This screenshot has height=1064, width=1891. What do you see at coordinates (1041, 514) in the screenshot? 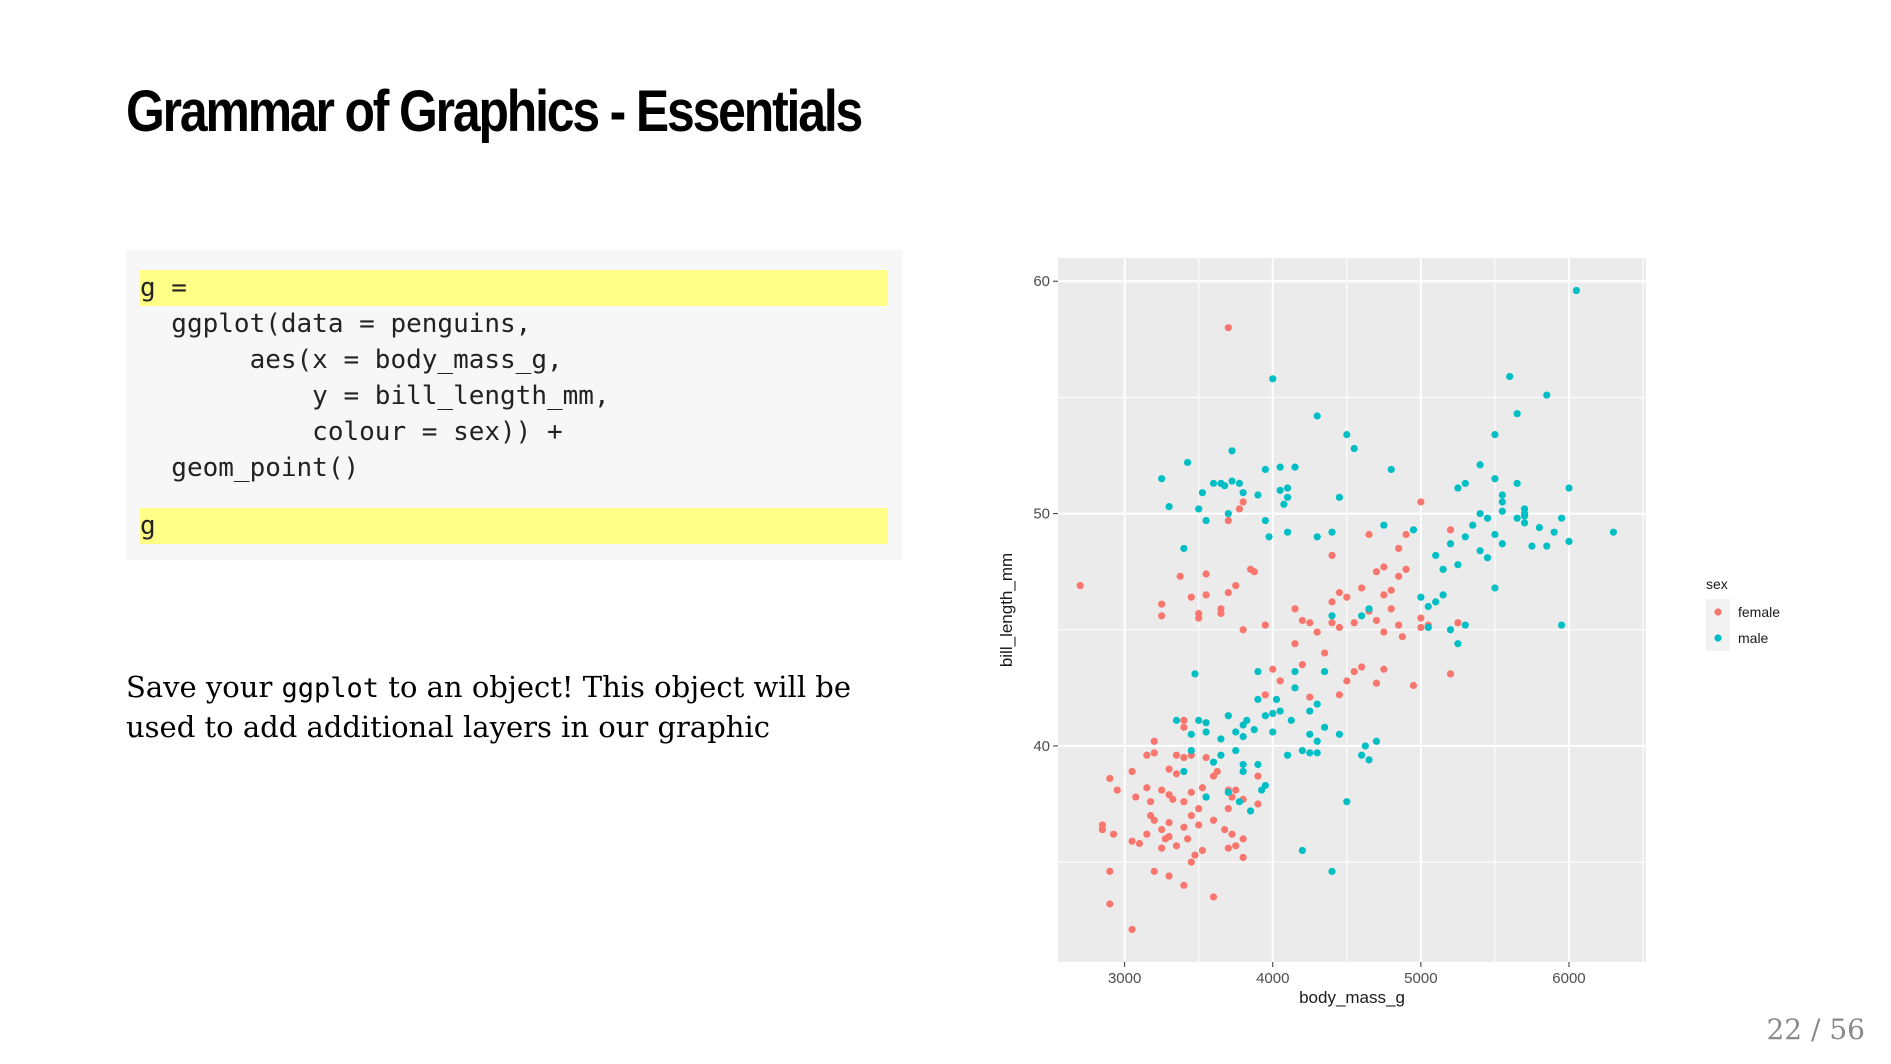
I see `y-tick-label: 50` at bounding box center [1041, 514].